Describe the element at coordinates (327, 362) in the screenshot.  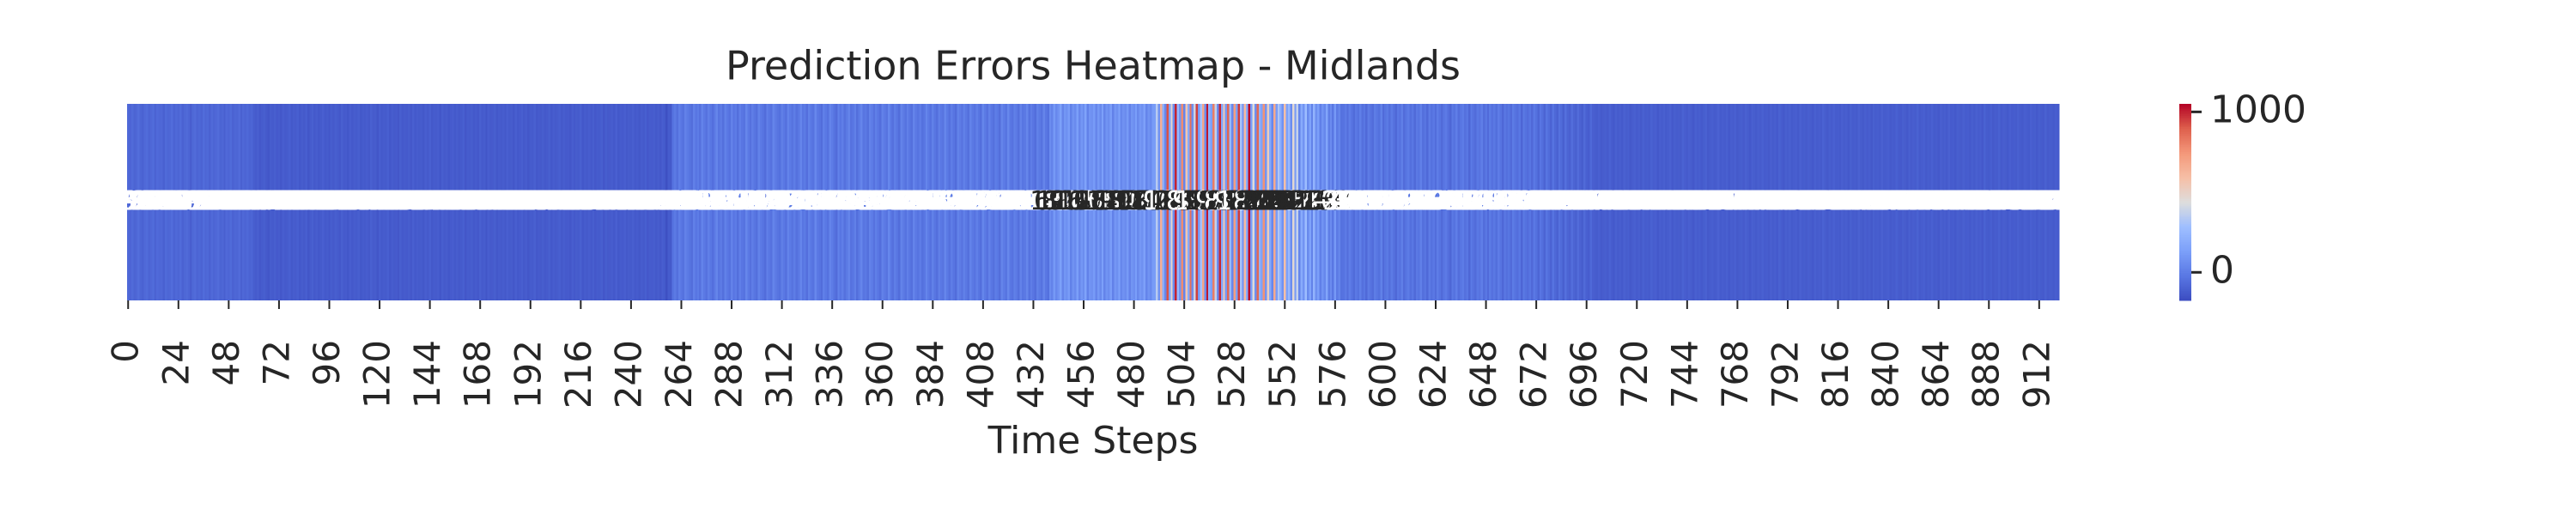
I see `x-tick-label: 96` at that location.